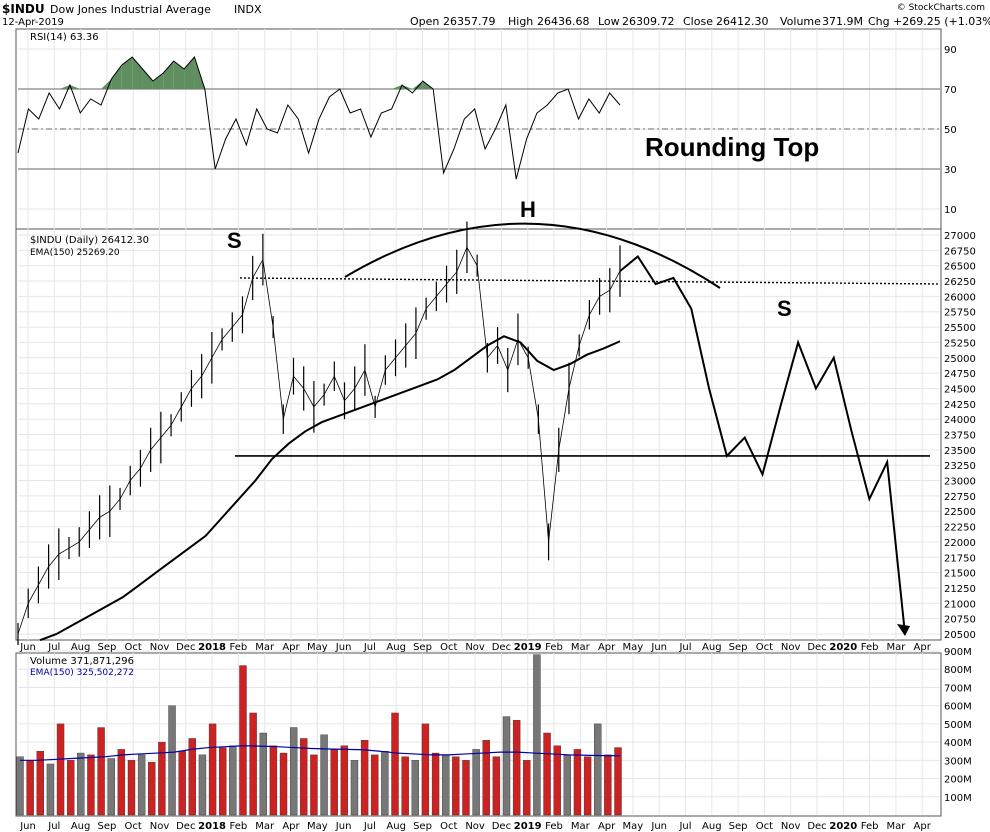  Describe the element at coordinates (960, 466) in the screenshot. I see `price-y-tick: 23250` at that location.